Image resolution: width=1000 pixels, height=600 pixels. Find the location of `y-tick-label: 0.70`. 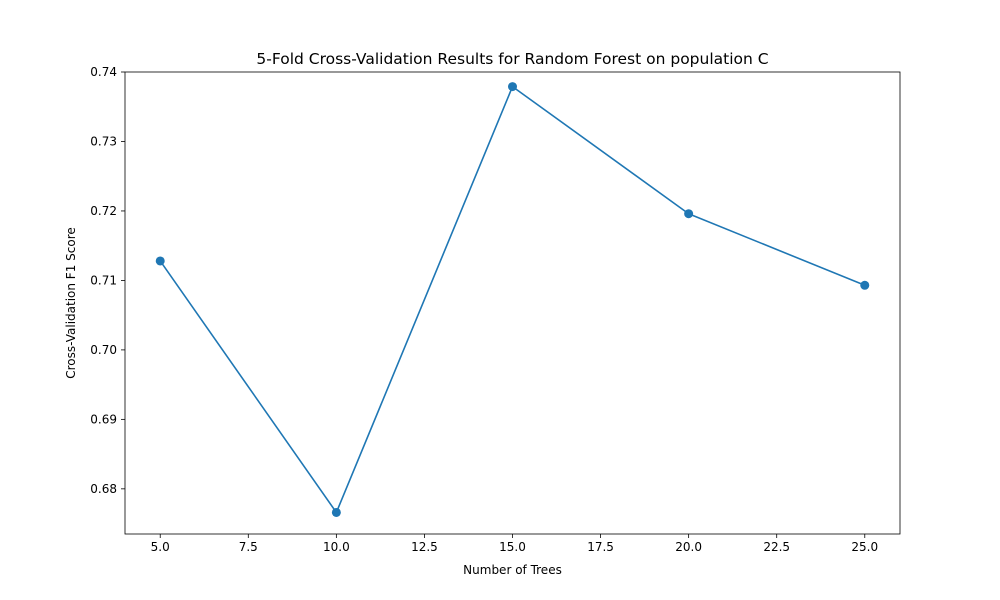

y-tick-label: 0.70 is located at coordinates (103, 350).